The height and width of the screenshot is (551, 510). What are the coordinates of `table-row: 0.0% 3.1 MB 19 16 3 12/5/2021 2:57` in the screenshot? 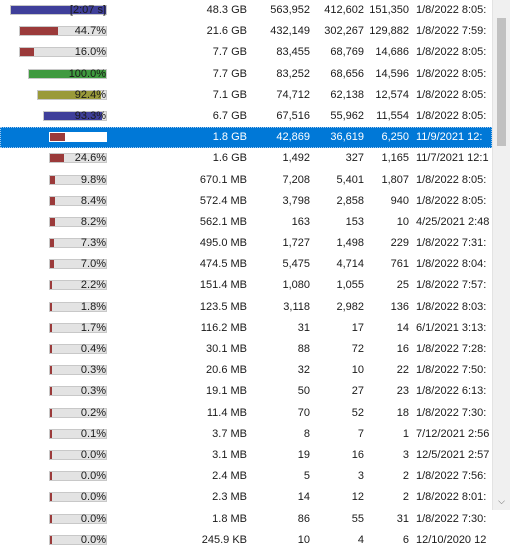 It's located at (246, 455).